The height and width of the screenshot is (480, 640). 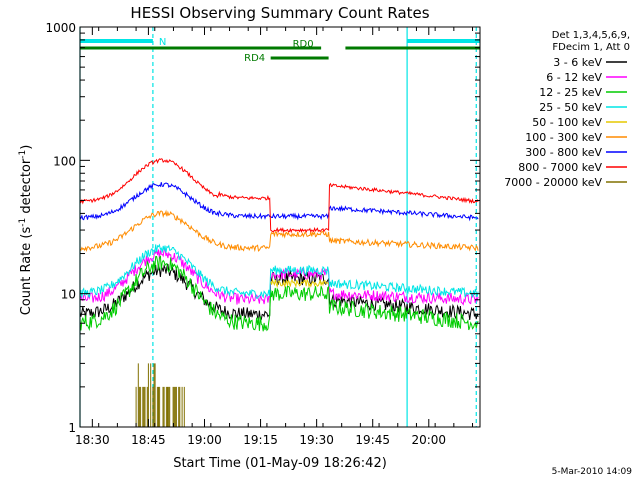 What do you see at coordinates (570, 92) in the screenshot?
I see `legend-label: 12 - 25 keV` at bounding box center [570, 92].